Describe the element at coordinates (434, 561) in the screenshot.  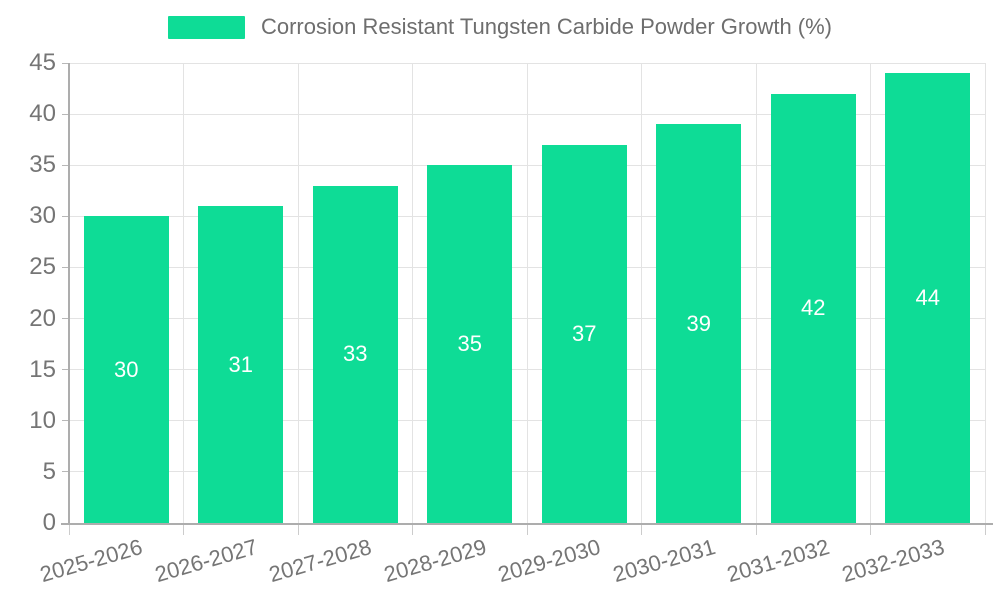
I see `x-axis-category-label: 2028-2029` at that location.